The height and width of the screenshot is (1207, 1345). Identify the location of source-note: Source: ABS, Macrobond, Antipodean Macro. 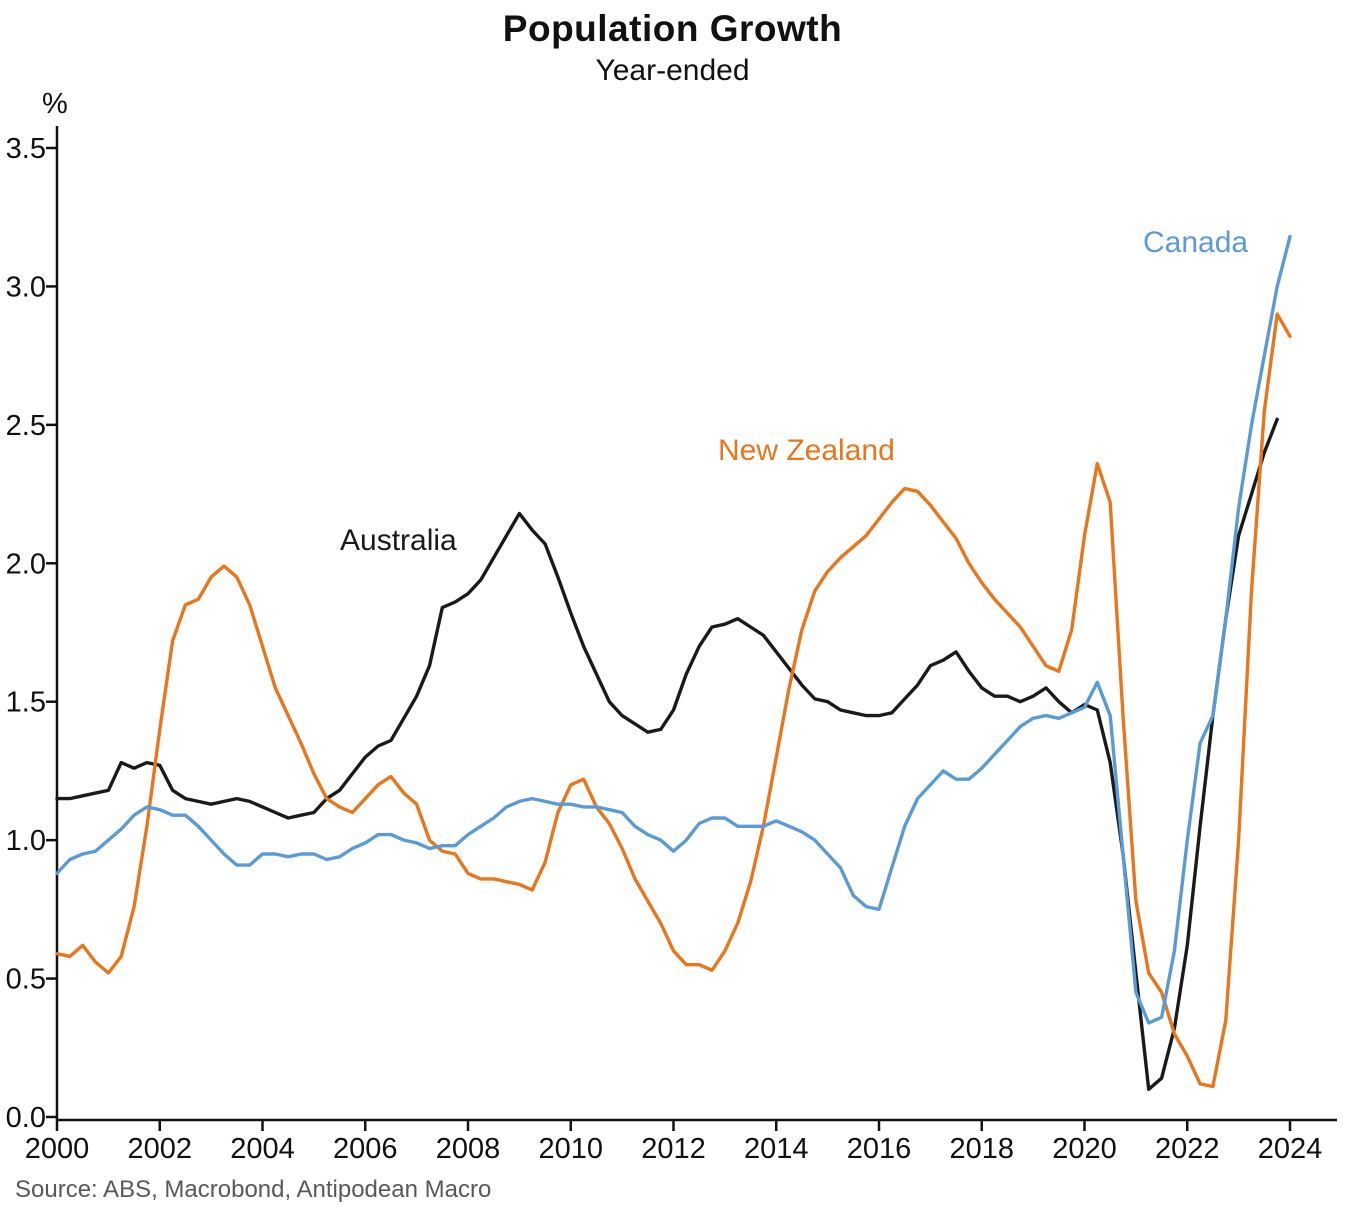
(253, 1189).